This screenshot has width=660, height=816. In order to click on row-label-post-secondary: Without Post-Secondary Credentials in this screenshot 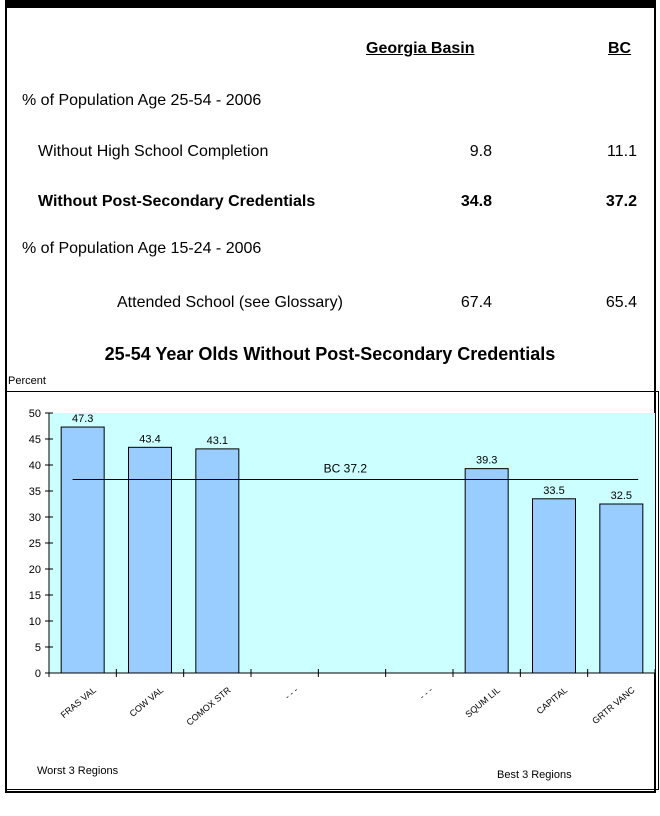, I will do `click(177, 201)`.